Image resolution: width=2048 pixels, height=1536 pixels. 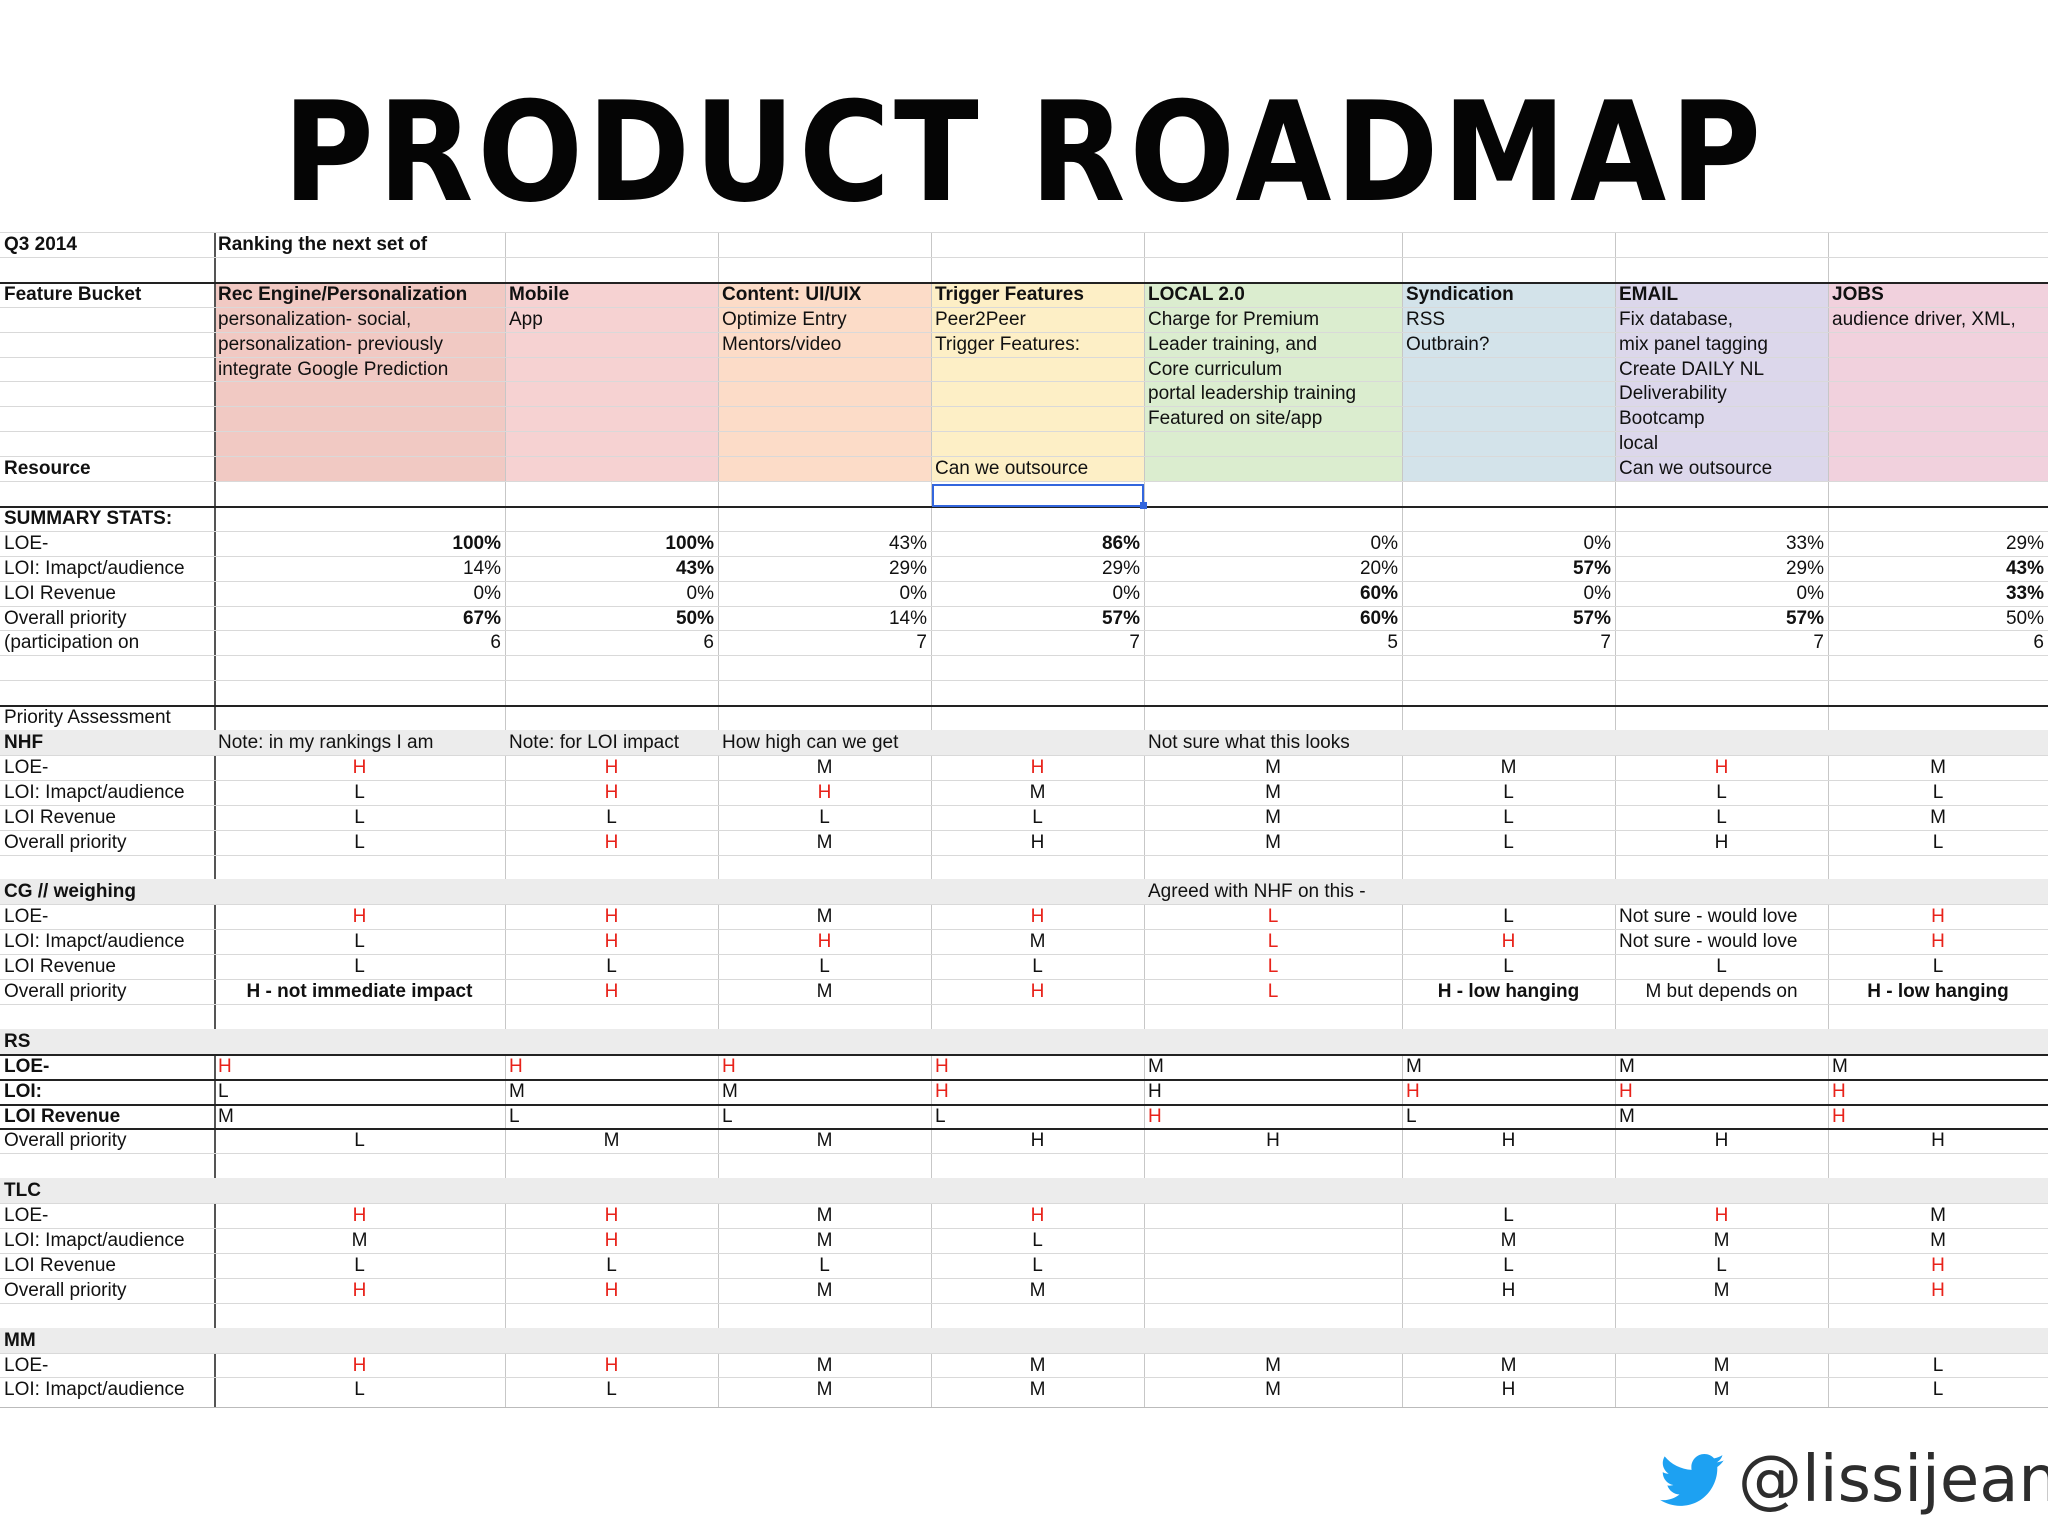 What do you see at coordinates (326, 742) in the screenshot?
I see `data-cell: Note: in my rankings I am` at bounding box center [326, 742].